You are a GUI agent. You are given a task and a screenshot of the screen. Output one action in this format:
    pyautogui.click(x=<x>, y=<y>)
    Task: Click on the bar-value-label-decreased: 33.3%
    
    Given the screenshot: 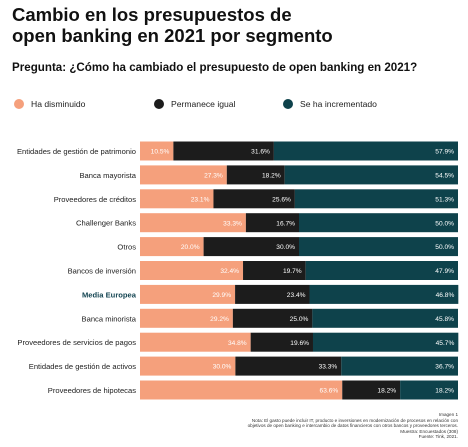 What is the action you would take?
    pyautogui.click(x=232, y=223)
    